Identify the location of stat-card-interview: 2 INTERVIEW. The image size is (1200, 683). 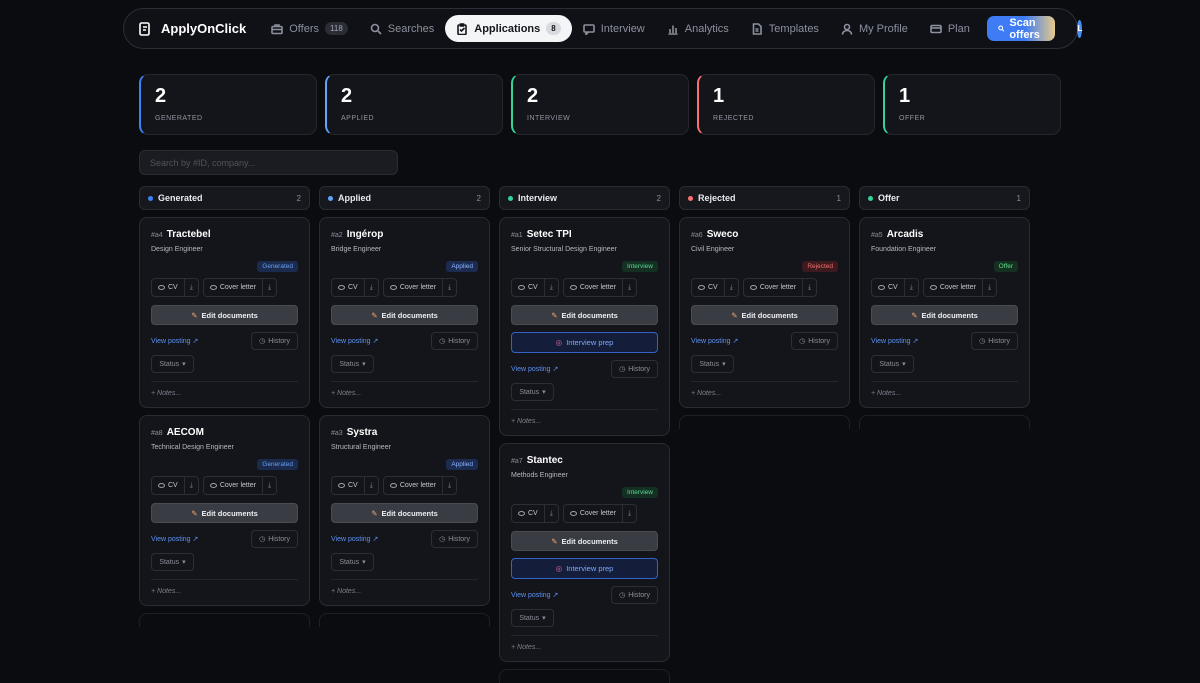
(600, 104).